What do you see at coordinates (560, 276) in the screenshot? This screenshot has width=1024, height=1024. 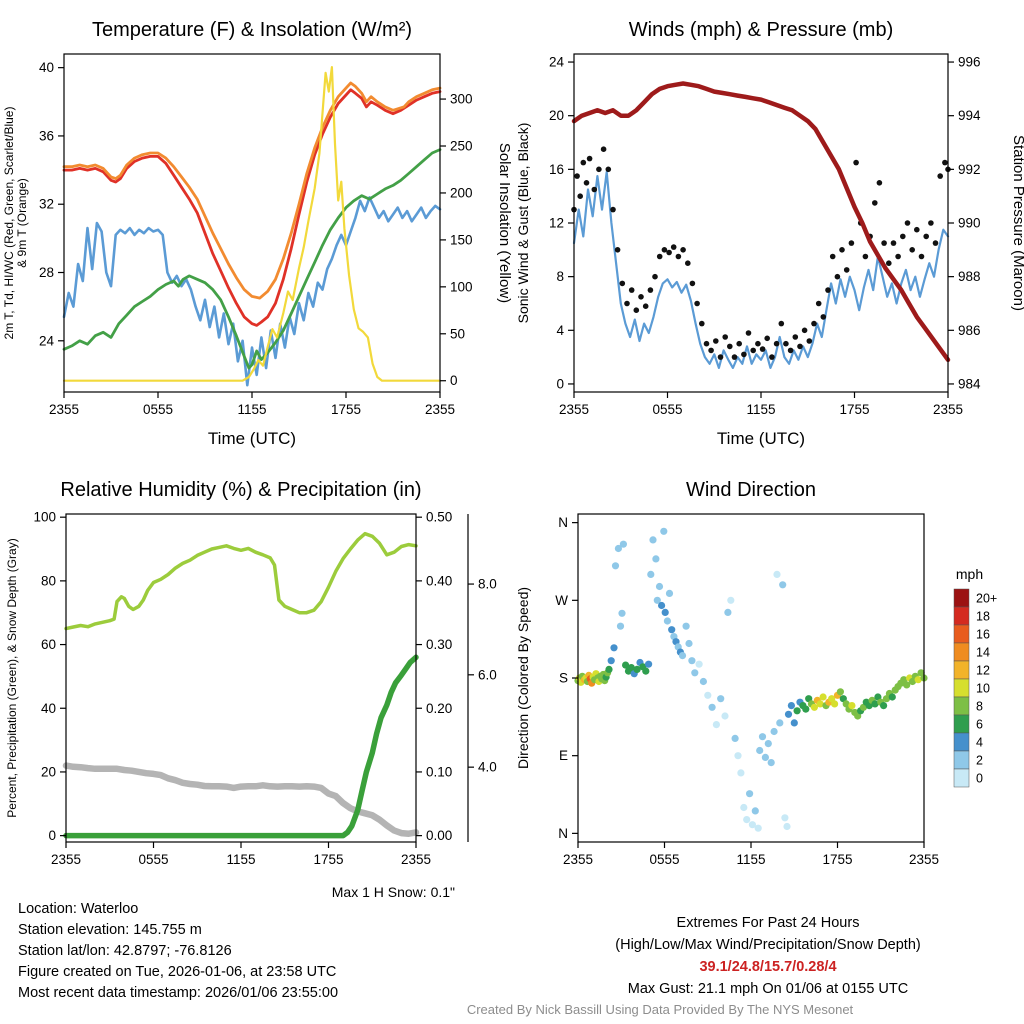 I see `svg-text: 8` at bounding box center [560, 276].